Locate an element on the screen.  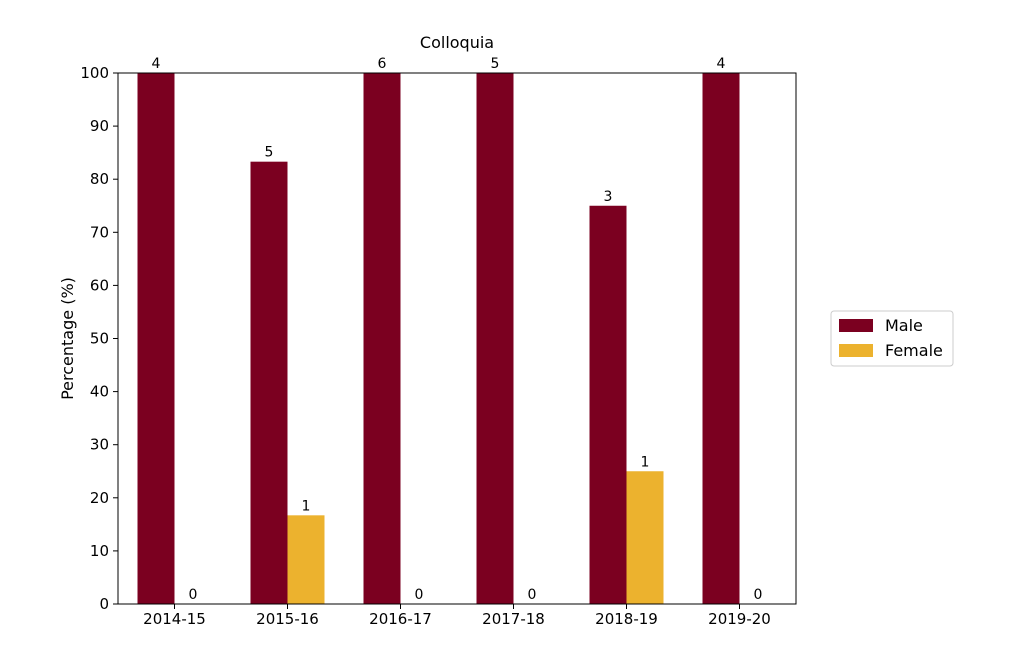
y-tick-label: 50 is located at coordinates (99, 339).